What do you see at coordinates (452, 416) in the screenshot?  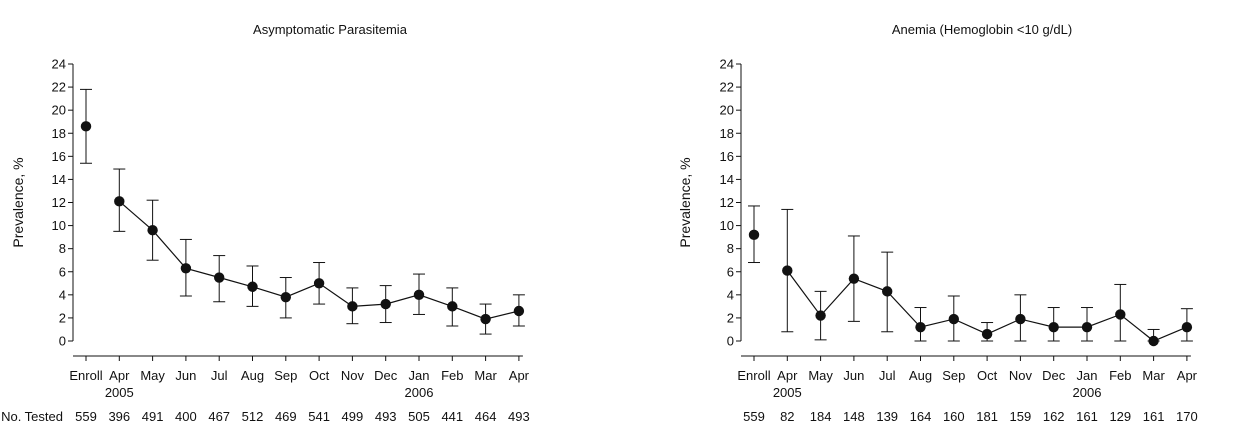 I see `n-tested-value: 441` at bounding box center [452, 416].